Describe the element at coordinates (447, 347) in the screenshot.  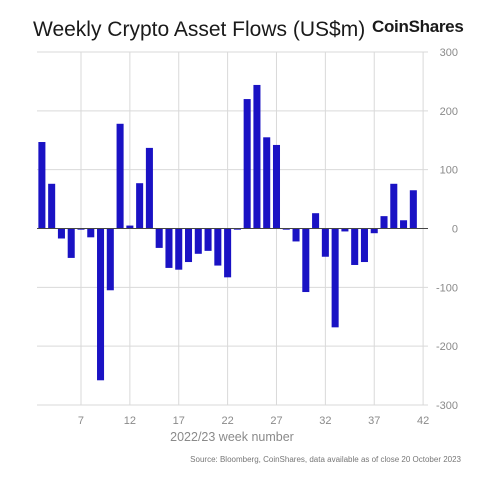
I see `y-tick-label: -200` at that location.